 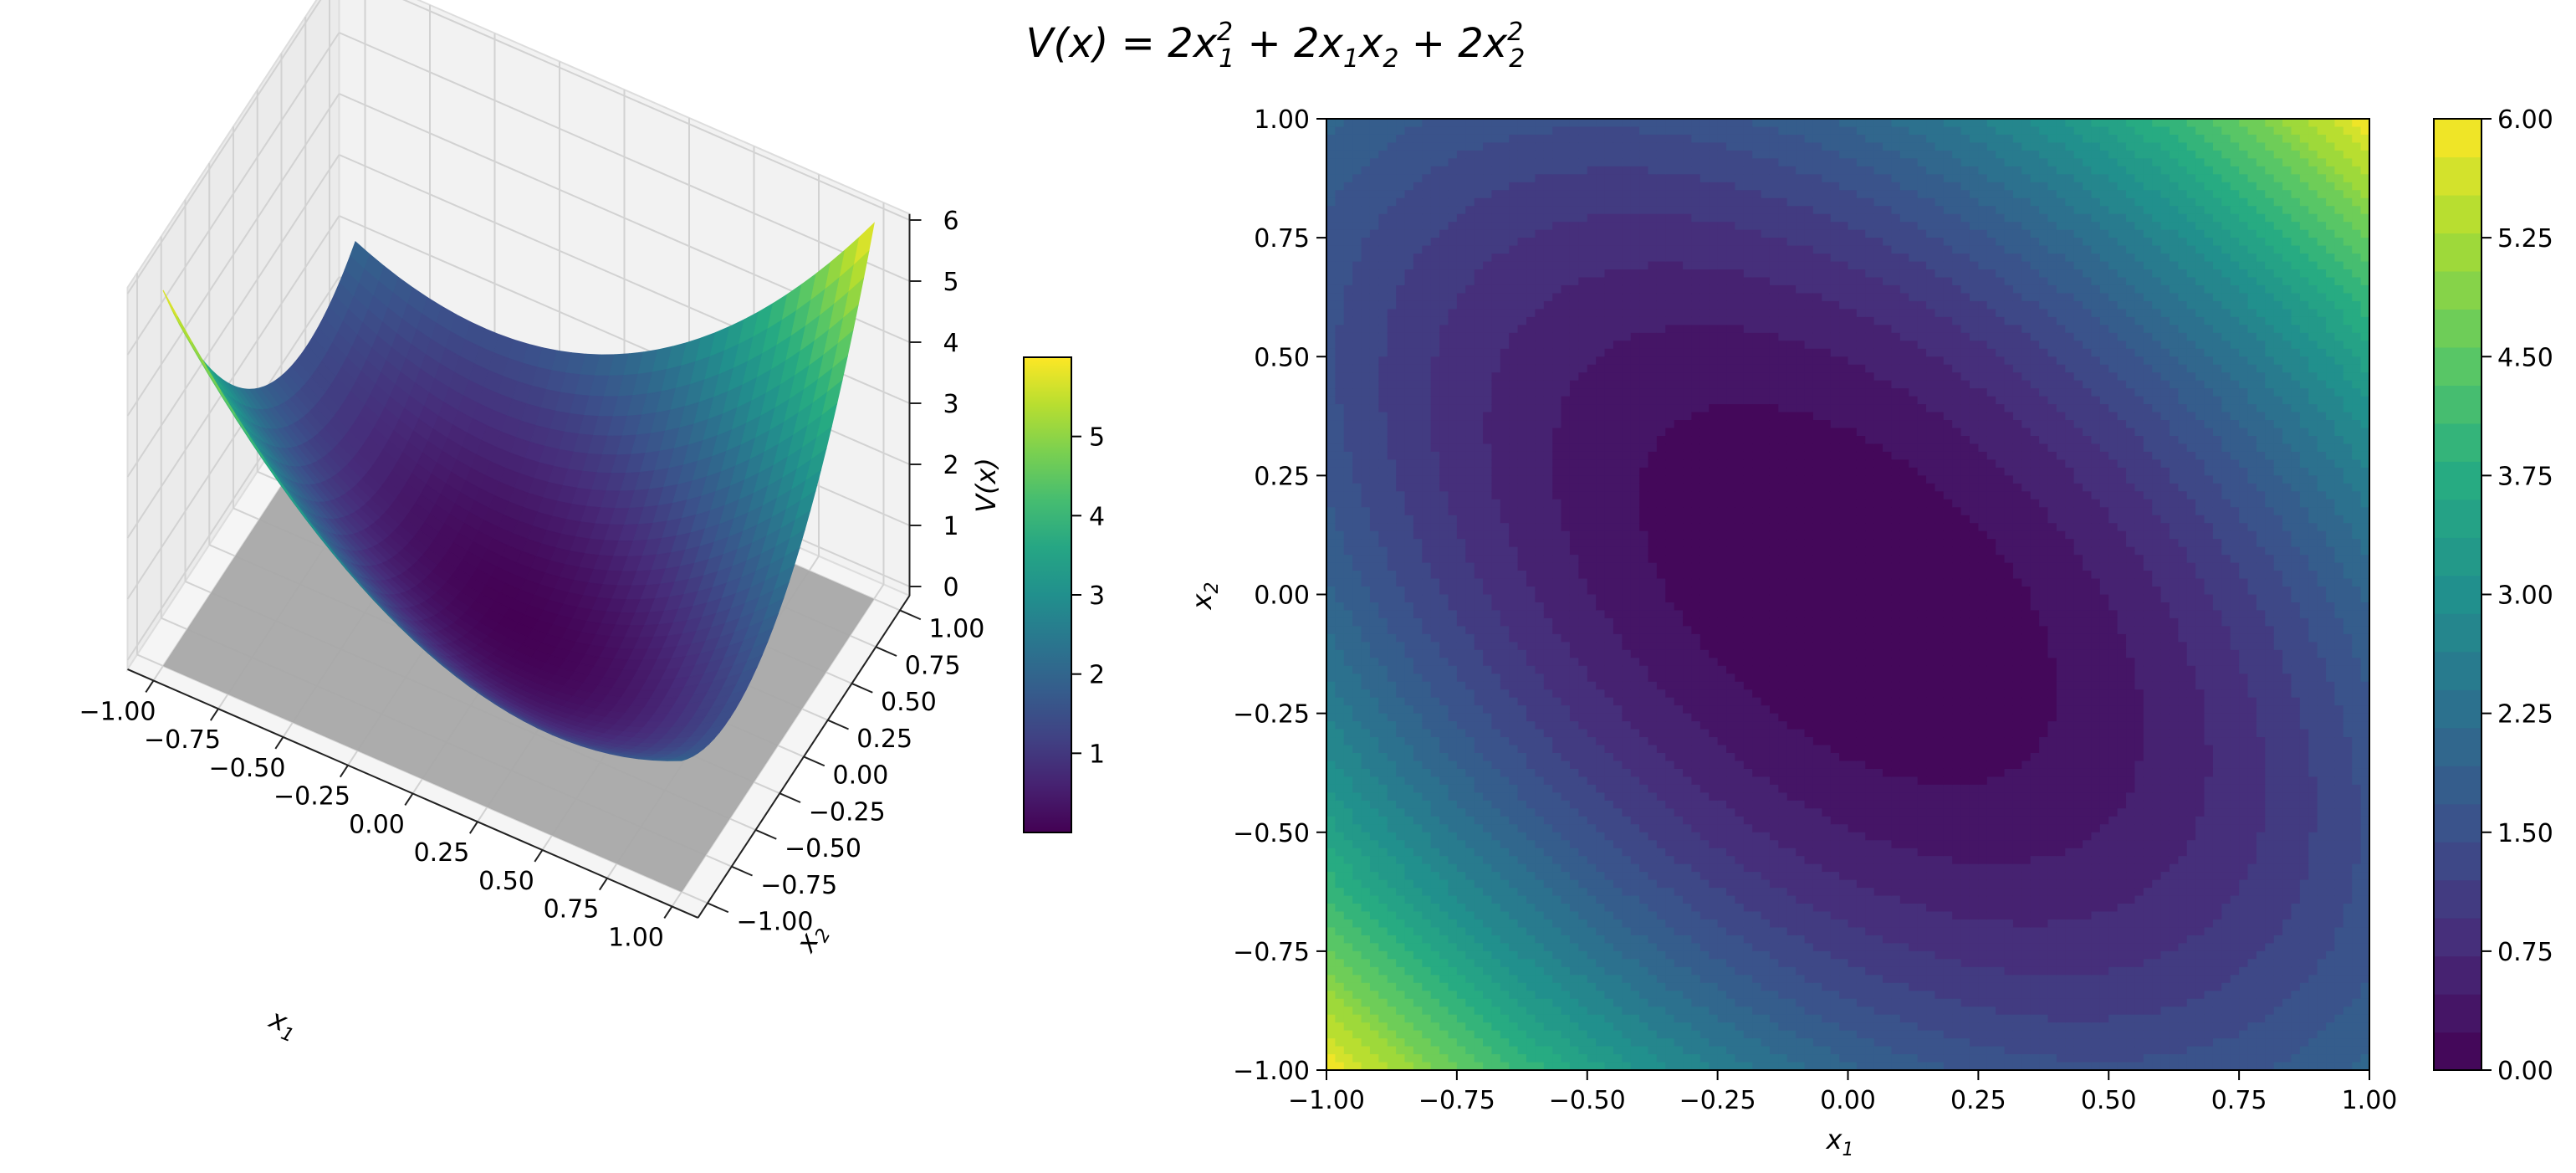 I want to click on colorbar-tick-label: 4, so click(x=1097, y=516).